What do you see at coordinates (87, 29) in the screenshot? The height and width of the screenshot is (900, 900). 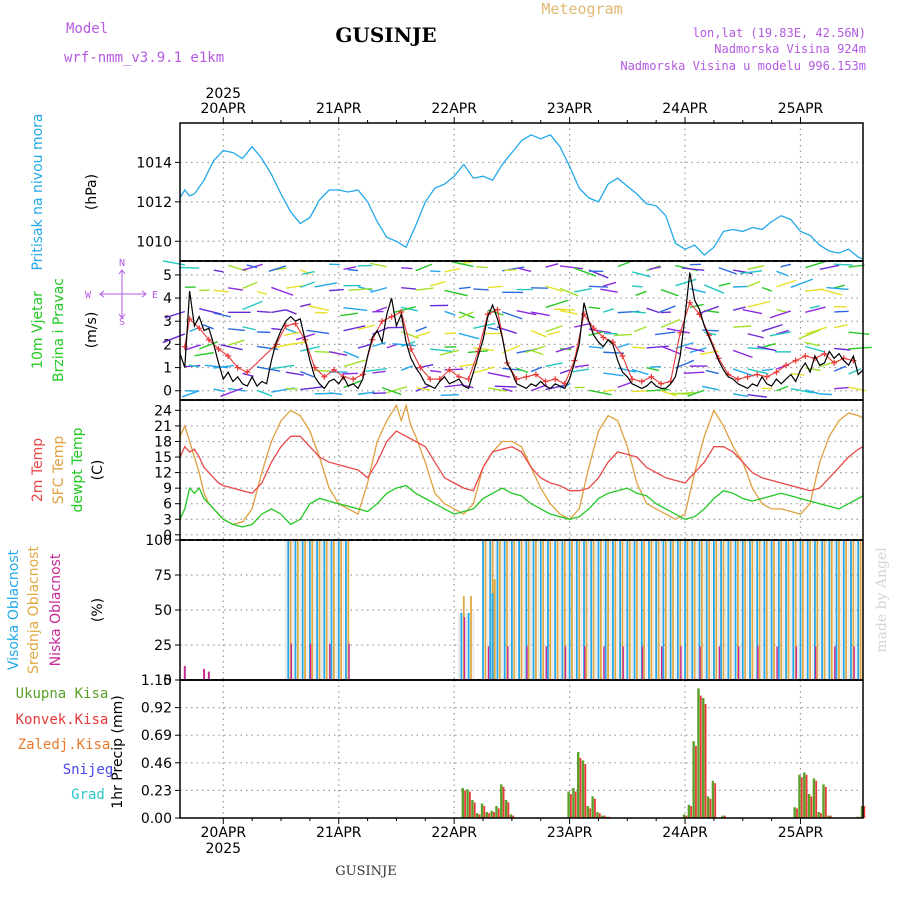 I see `model-label: Model` at bounding box center [87, 29].